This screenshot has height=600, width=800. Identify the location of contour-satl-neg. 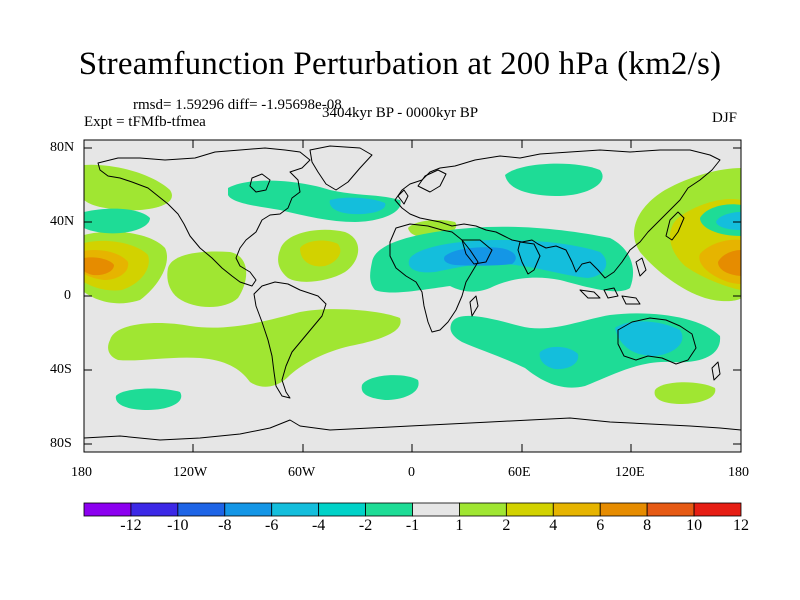
(390, 387).